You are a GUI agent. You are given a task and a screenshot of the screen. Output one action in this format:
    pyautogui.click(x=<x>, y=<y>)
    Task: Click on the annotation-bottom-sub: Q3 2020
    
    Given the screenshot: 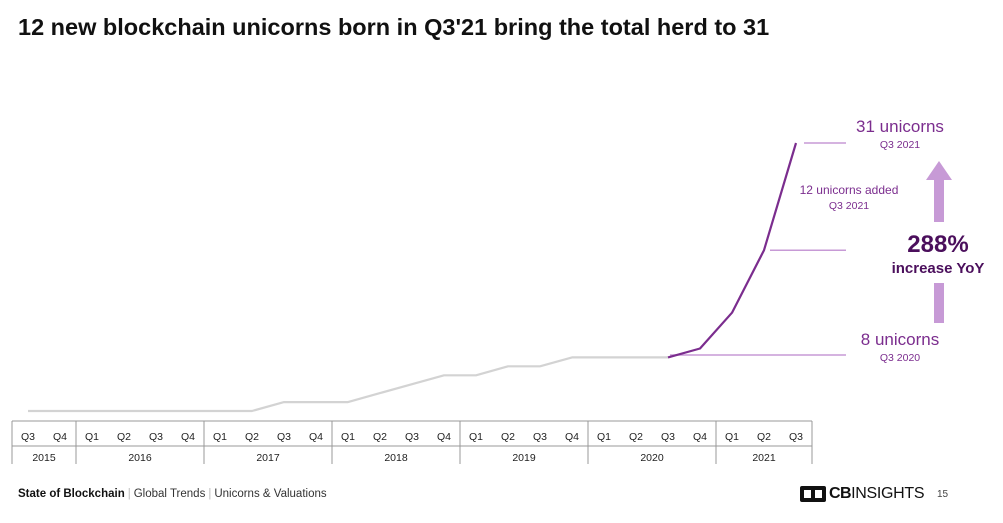 What is the action you would take?
    pyautogui.click(x=900, y=358)
    